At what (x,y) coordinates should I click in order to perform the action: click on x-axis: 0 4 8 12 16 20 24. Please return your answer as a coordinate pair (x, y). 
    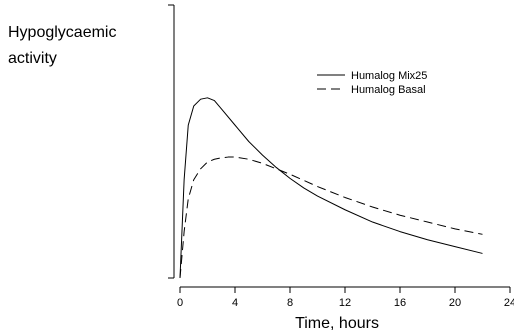
    Looking at the image, I should click on (345, 297).